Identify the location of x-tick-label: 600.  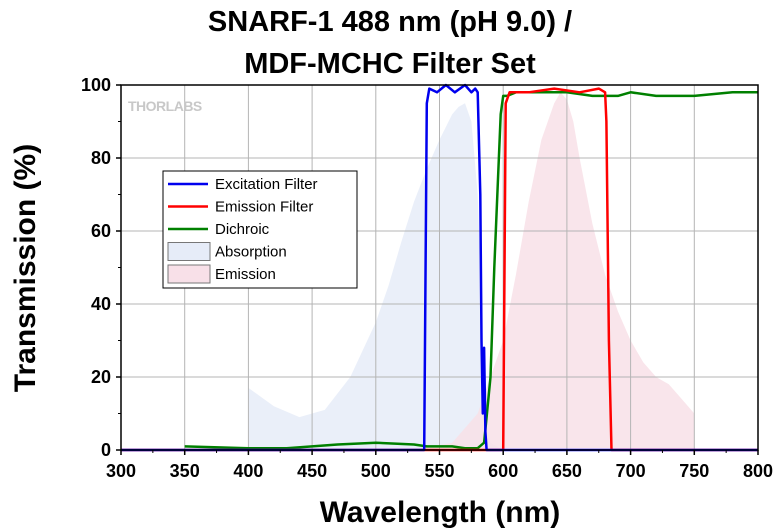
(503, 471).